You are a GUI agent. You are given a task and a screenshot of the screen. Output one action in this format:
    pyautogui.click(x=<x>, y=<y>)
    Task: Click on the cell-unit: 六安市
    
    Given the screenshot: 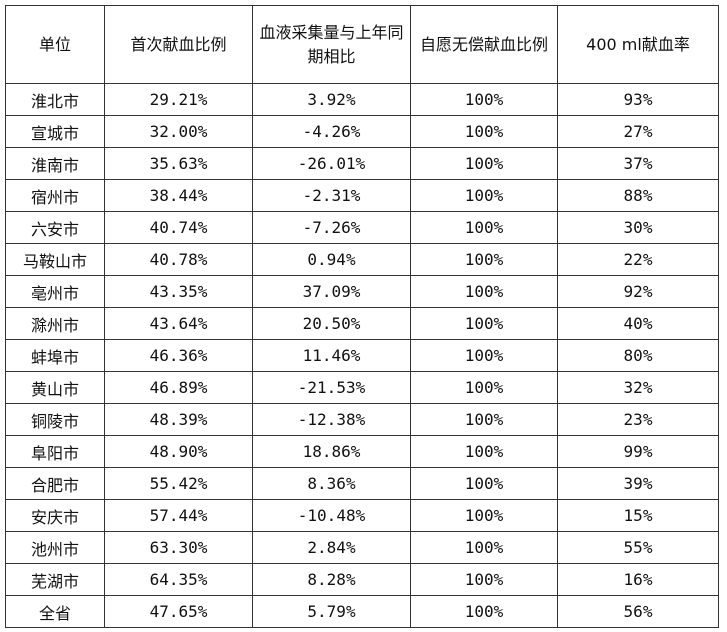 What is the action you would take?
    pyautogui.click(x=55, y=227)
    